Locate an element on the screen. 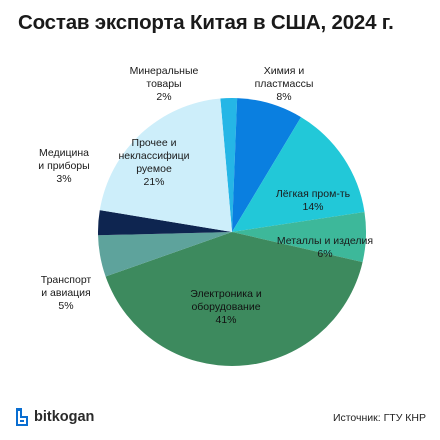  slice-label: Лёгкая пром-ть 14% is located at coordinates (313, 200).